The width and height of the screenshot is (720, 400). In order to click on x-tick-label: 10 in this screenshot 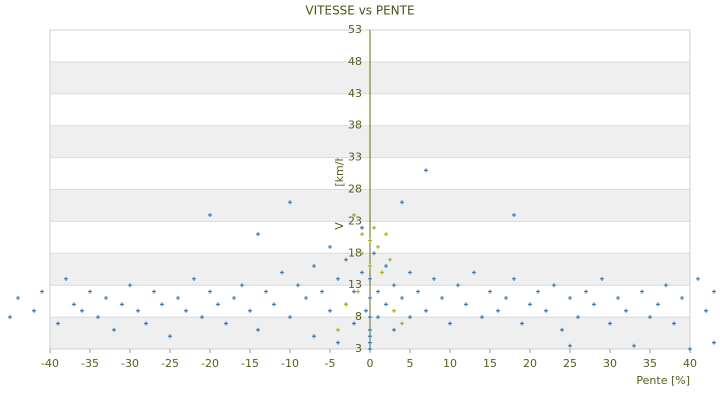, I will do `click(450, 363)`.